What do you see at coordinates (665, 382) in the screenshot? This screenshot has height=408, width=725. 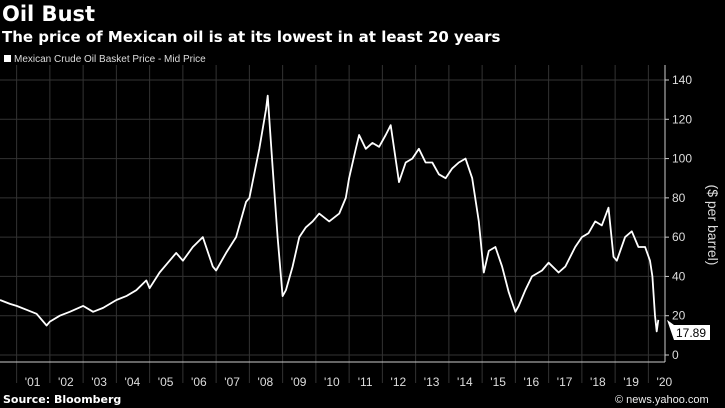 I see `x-tick-label: '20` at bounding box center [665, 382].